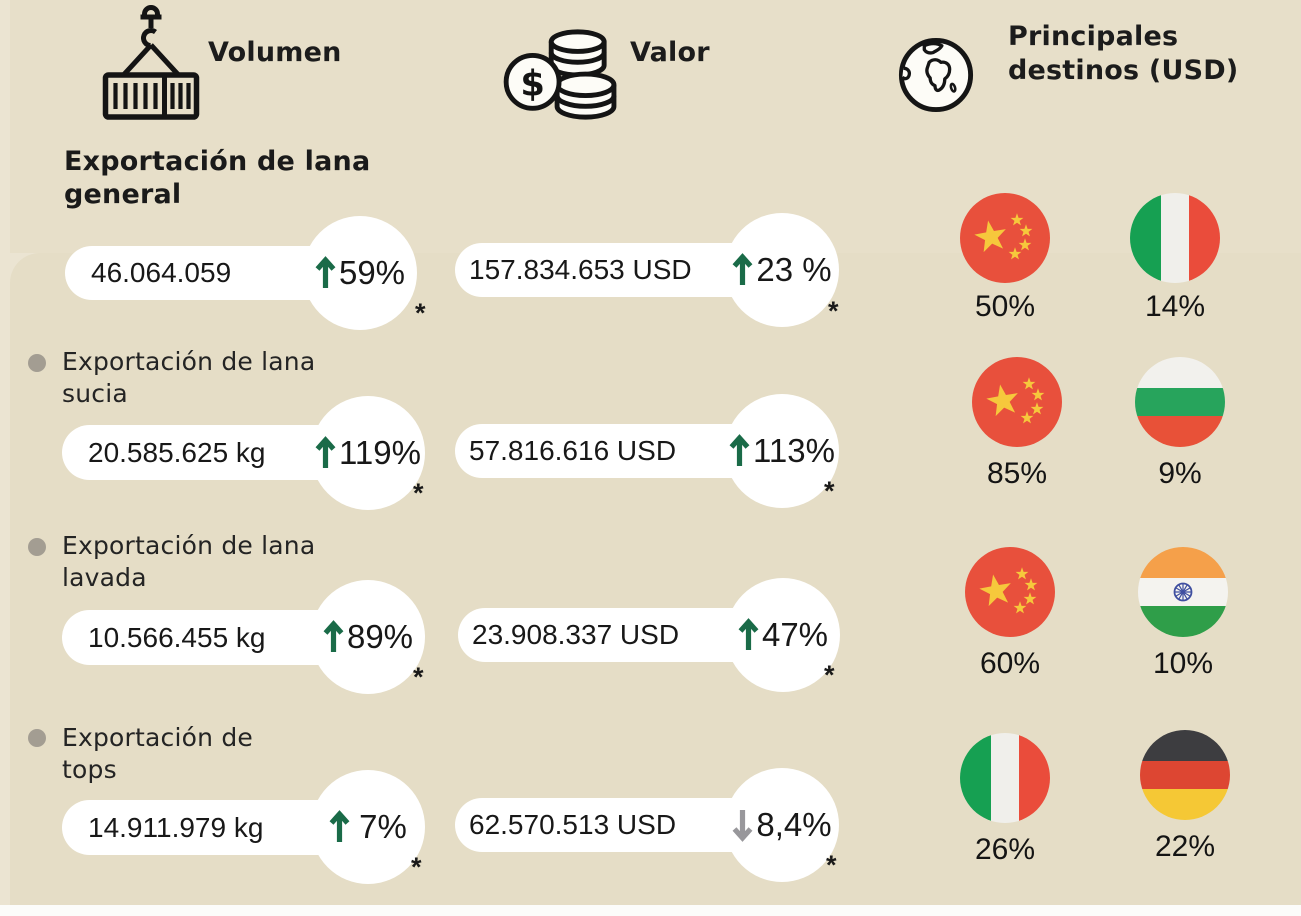 The height and width of the screenshot is (916, 1301). What do you see at coordinates (380, 452) in the screenshot?
I see `volume-change: 119%` at bounding box center [380, 452].